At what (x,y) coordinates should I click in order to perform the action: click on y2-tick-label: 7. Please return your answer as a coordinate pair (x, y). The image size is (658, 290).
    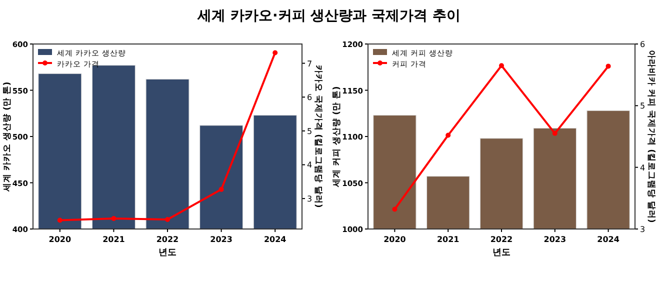
    Looking at the image, I should click on (309, 63).